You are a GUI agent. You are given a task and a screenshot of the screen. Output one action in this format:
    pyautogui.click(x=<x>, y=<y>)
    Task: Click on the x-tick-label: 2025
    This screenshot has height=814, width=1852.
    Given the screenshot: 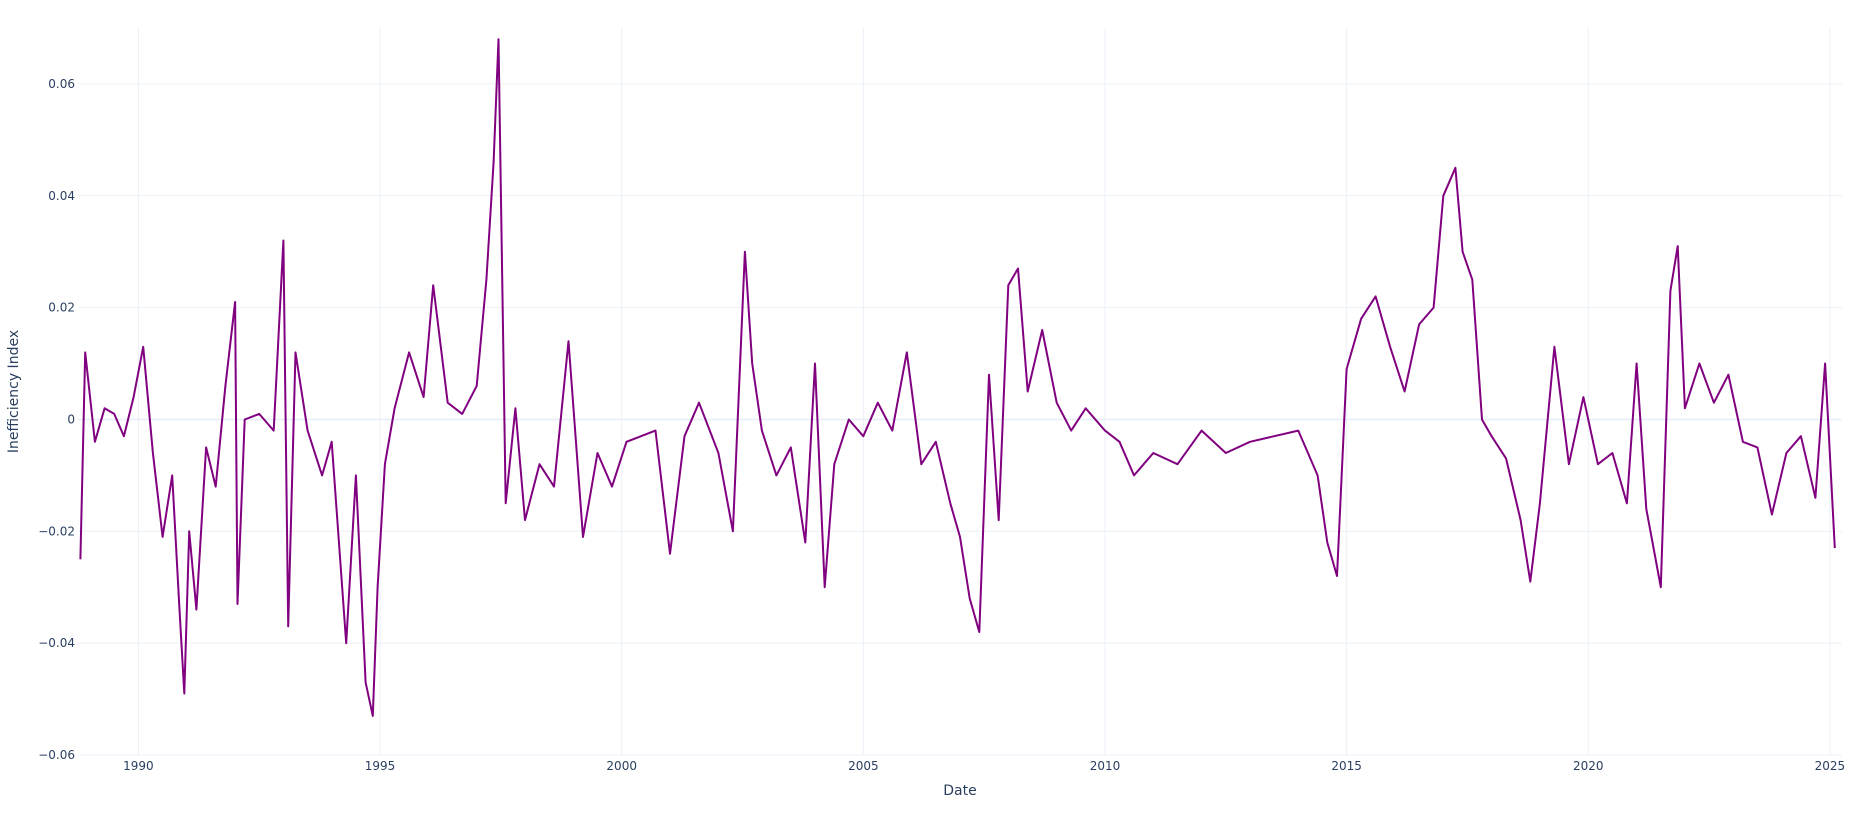 What is the action you would take?
    pyautogui.click(x=1830, y=766)
    